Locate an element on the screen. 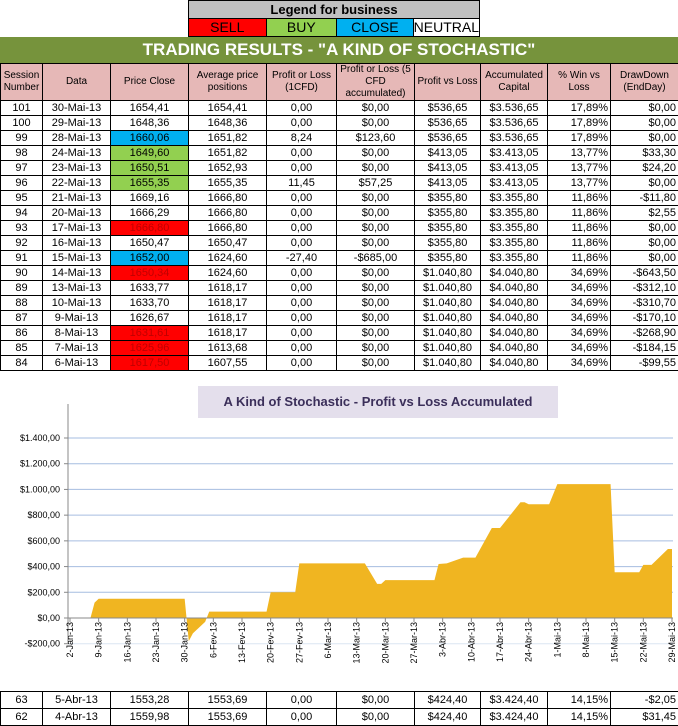 The width and height of the screenshot is (678, 726). cell-data: 28-Mai-13 is located at coordinates (76, 138).